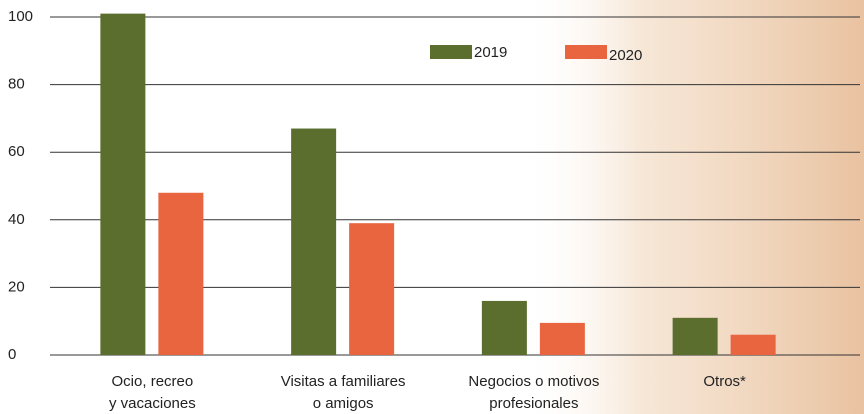 Image resolution: width=864 pixels, height=414 pixels. I want to click on x-tick-label: Visitas a familiares, so click(343, 381).